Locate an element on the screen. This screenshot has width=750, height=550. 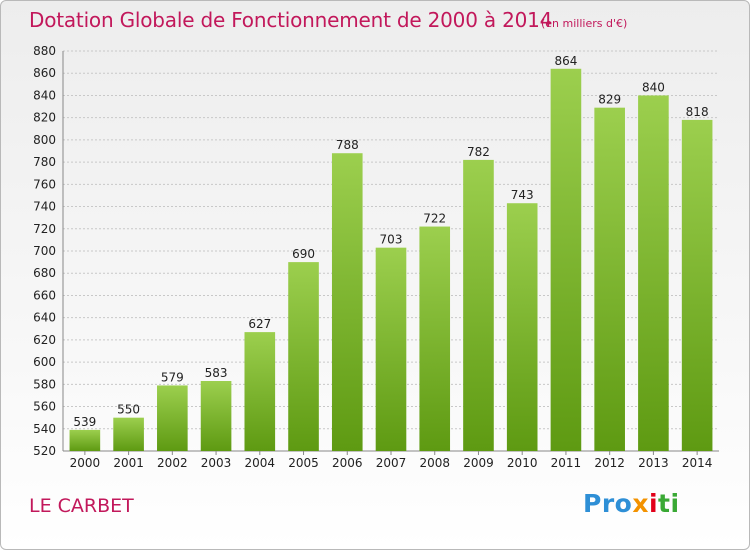
x-tick-label: 2002 is located at coordinates (172, 463).